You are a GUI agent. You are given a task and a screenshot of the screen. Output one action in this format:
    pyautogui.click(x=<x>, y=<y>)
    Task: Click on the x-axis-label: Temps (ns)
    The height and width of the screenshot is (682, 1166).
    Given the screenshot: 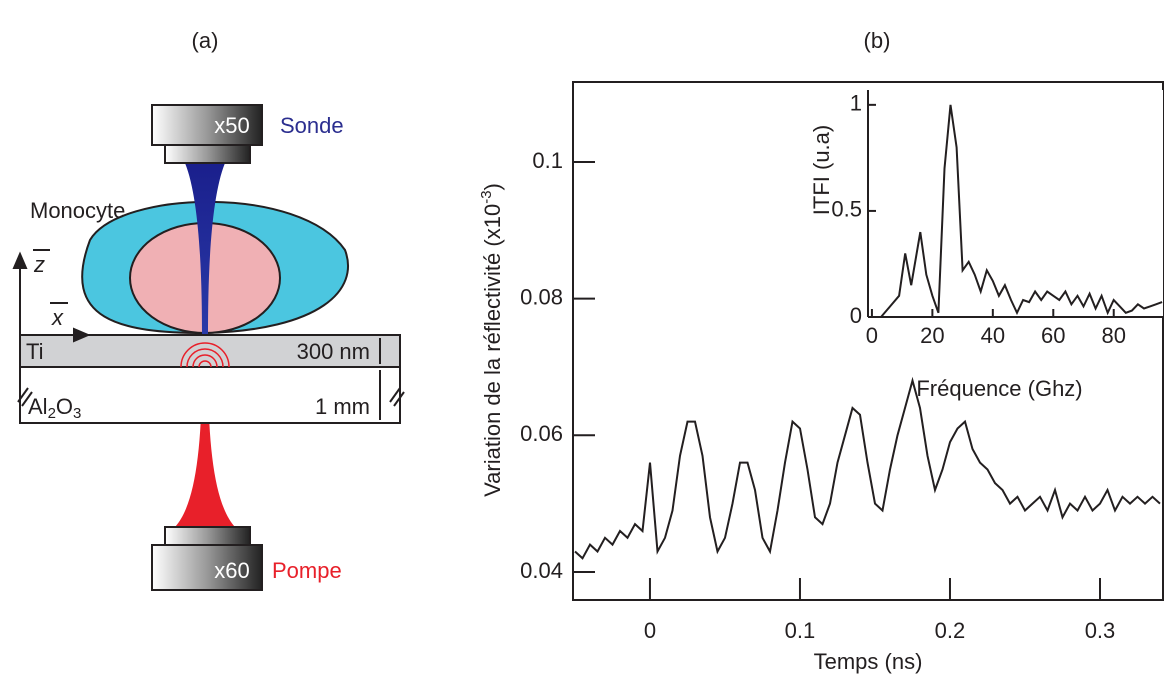 What is the action you would take?
    pyautogui.click(x=868, y=661)
    